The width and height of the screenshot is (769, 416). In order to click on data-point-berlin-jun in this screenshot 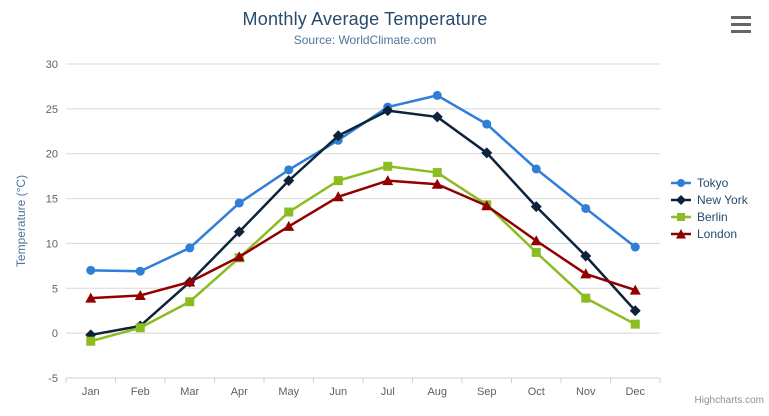, I will do `click(338, 181)`.